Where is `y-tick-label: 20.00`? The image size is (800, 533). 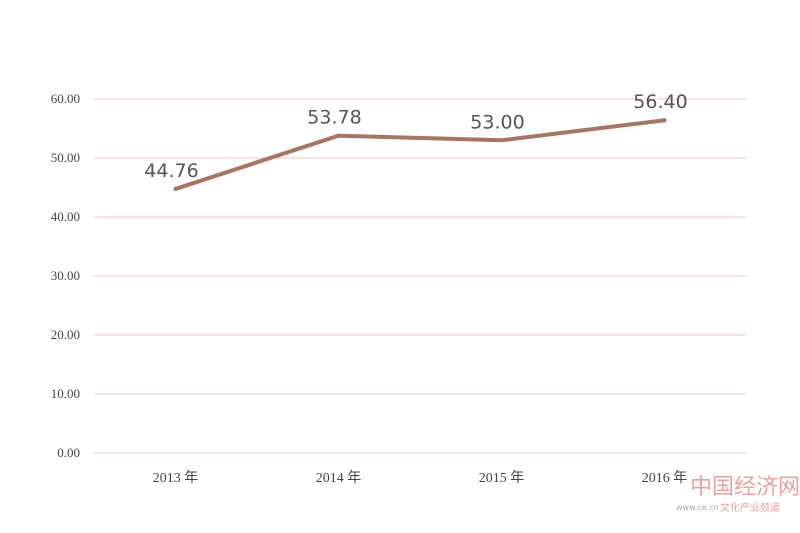 y-tick-label: 20.00 is located at coordinates (65, 334).